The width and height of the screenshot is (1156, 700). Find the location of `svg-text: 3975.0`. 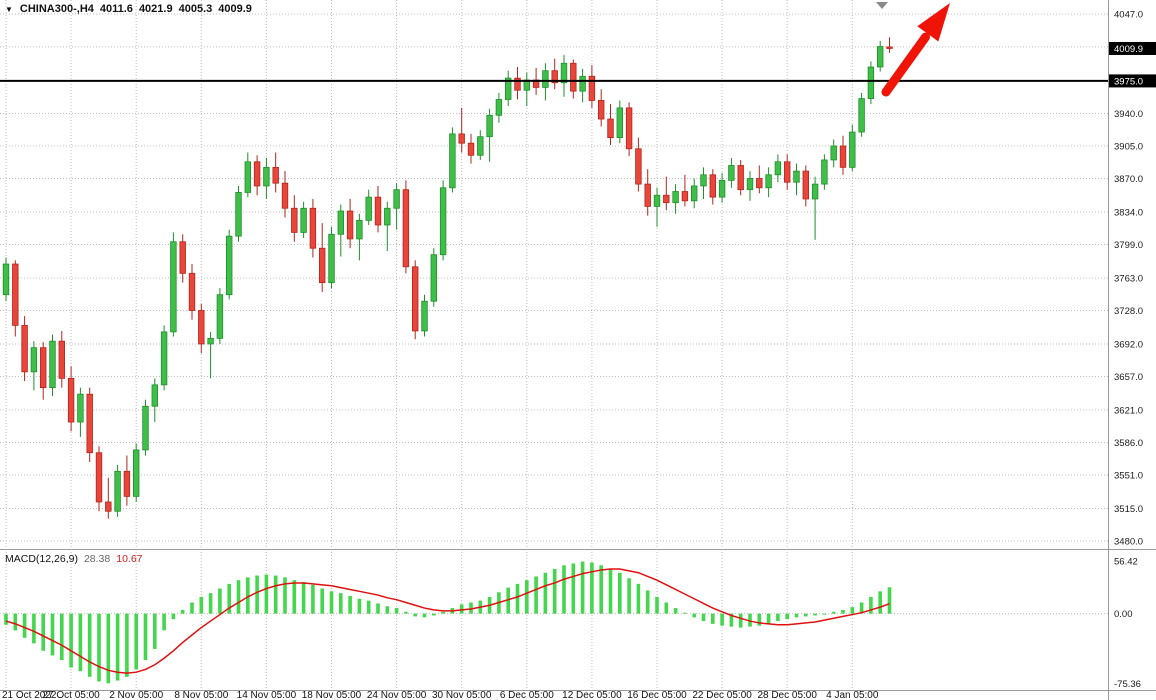

svg-text: 3975.0 is located at coordinates (1128, 81).